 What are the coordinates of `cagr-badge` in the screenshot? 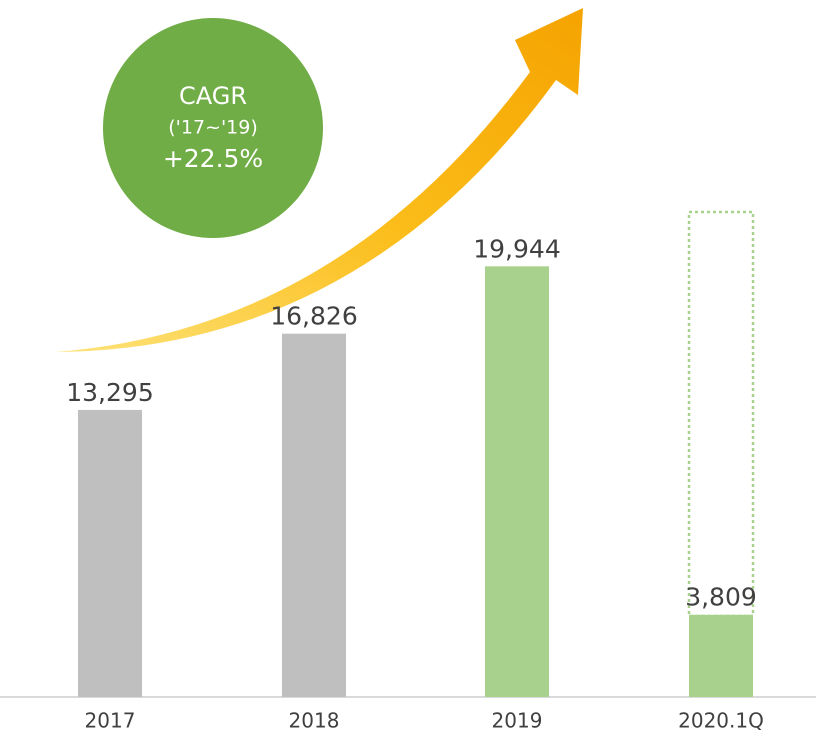 It's located at (213, 128).